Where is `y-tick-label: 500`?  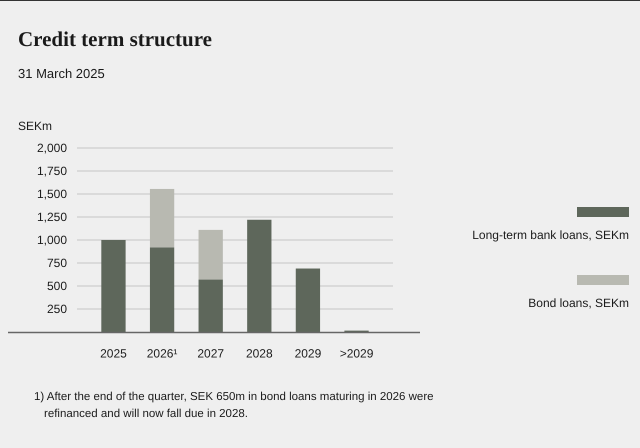
y-tick-label: 500 is located at coordinates (57, 285).